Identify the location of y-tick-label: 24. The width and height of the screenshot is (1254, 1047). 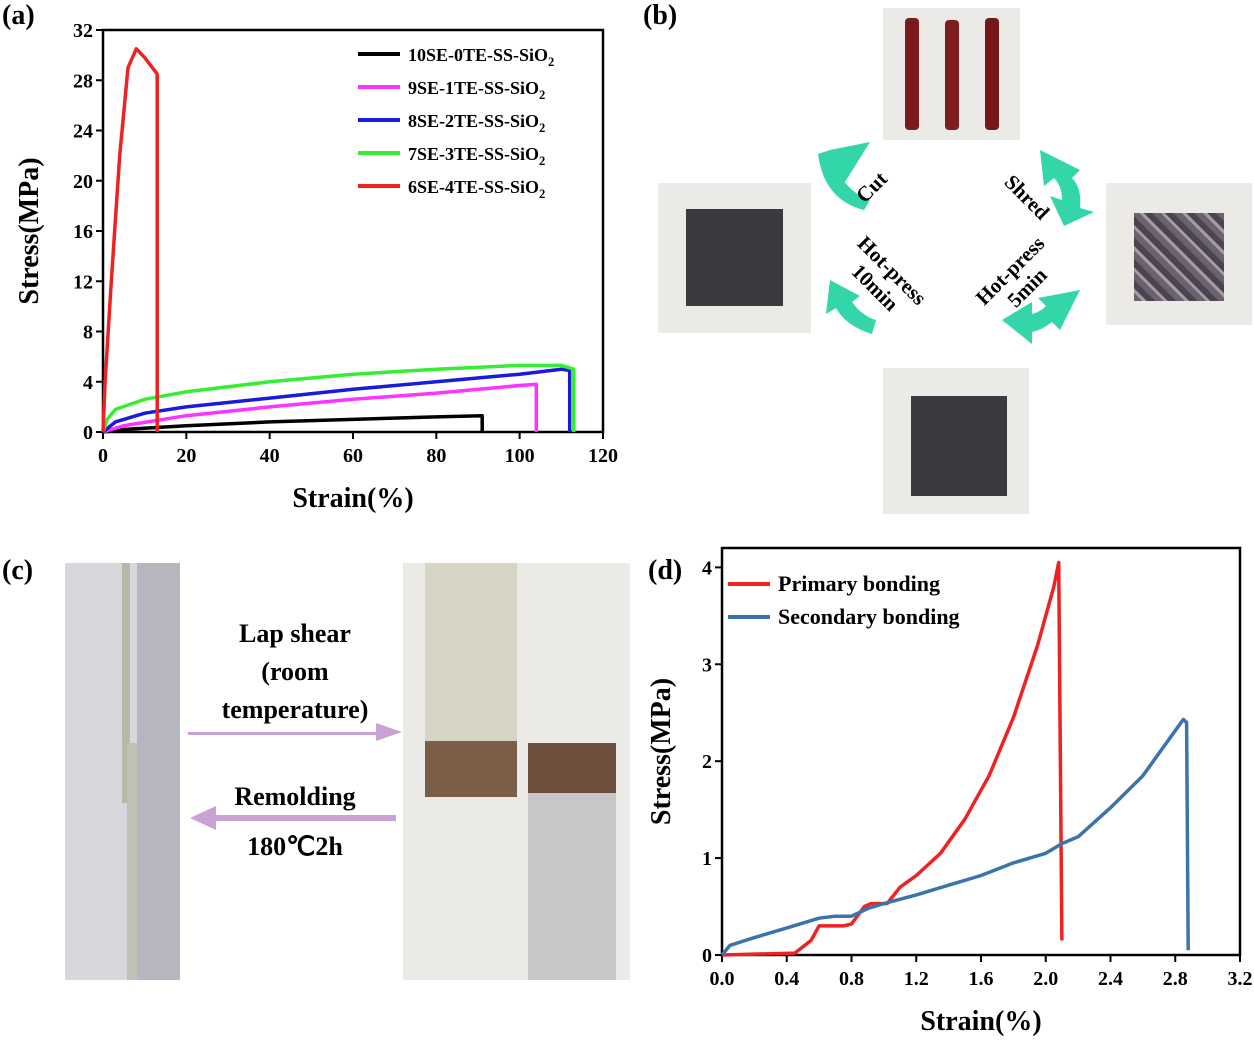
(83, 132).